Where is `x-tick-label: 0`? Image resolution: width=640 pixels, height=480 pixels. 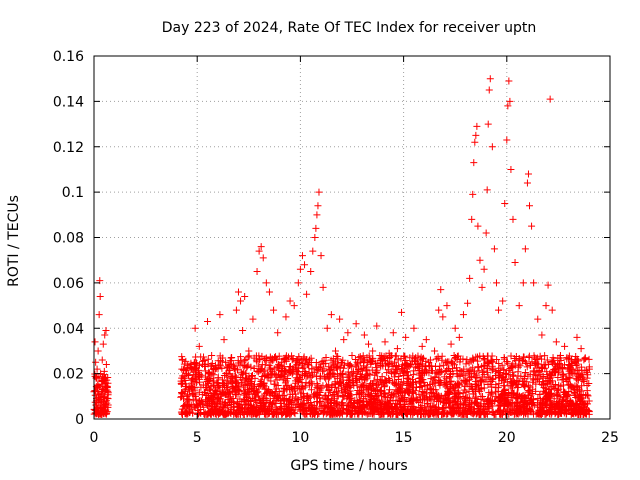
x-tick-label: 0 is located at coordinates (94, 438).